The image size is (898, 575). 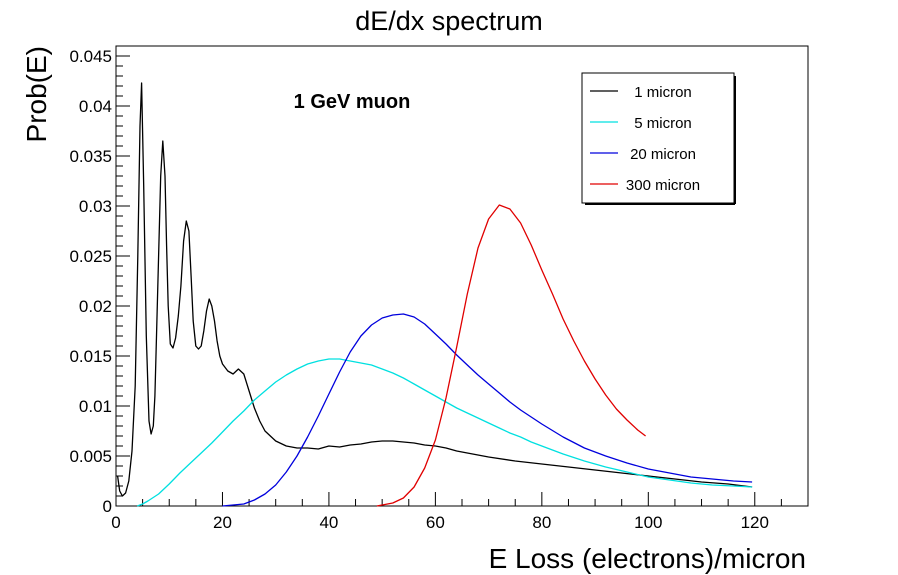 I want to click on x-tick-label: 100, so click(x=648, y=522).